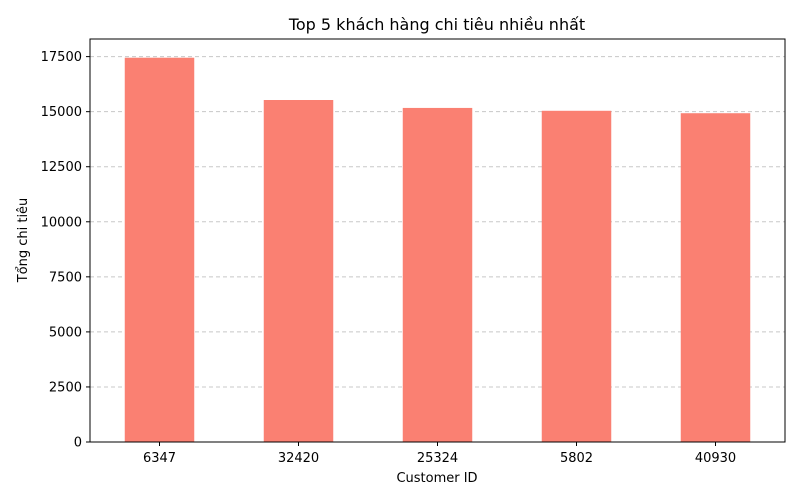 This screenshot has width=800, height=504. I want to click on y-axis-ticks: 0 2500 5000 7500 10000 12500 15000 17500, so click(65, 250).